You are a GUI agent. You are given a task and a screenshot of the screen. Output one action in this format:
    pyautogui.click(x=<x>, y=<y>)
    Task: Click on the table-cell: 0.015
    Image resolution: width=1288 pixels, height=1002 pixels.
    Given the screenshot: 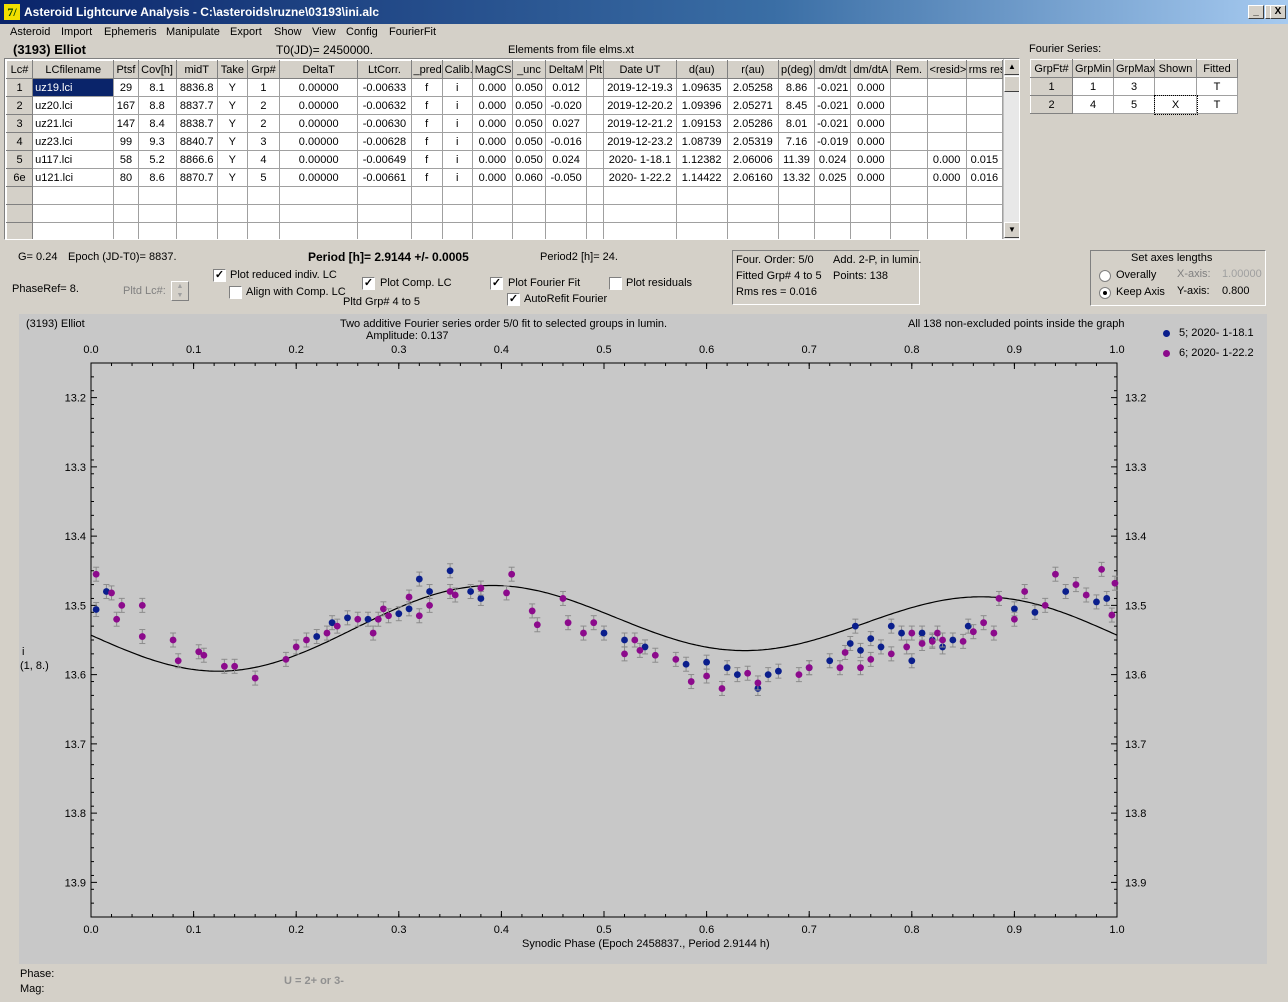 What is the action you would take?
    pyautogui.click(x=984, y=159)
    